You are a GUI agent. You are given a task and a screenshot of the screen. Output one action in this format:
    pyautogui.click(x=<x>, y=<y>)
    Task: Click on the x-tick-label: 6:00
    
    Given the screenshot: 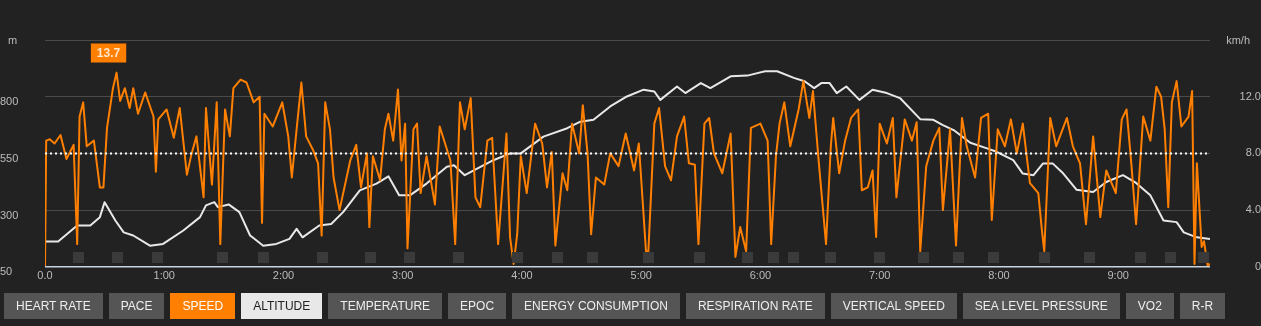 What is the action you would take?
    pyautogui.click(x=760, y=275)
    